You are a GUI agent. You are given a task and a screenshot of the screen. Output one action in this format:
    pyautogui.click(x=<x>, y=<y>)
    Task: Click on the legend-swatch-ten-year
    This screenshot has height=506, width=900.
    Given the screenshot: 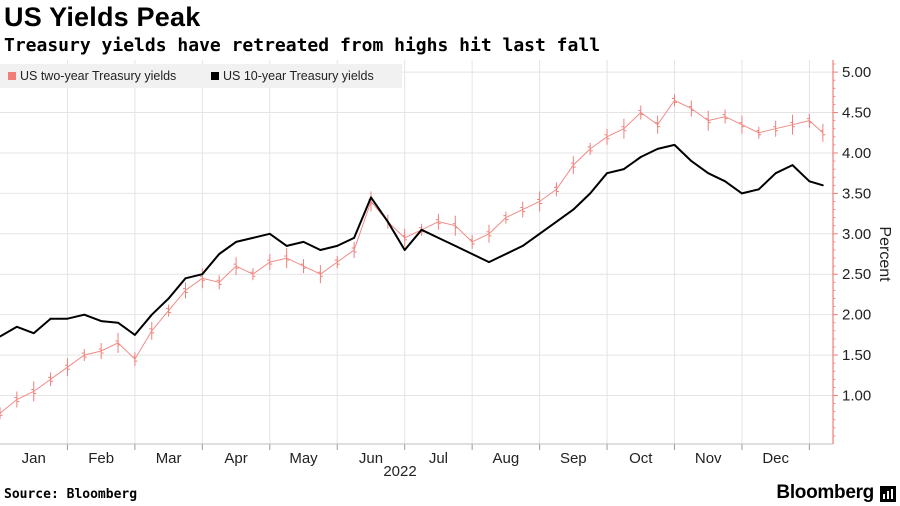 What is the action you would take?
    pyautogui.click(x=215, y=76)
    